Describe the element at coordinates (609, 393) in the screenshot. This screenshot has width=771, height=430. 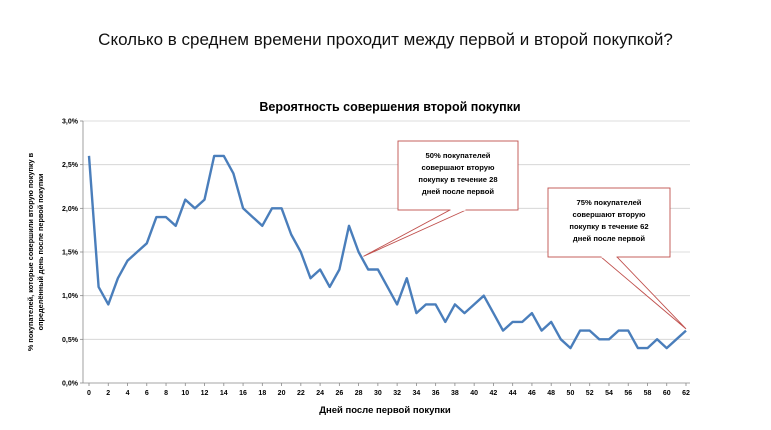
I see `x-tick-label: 54` at that location.